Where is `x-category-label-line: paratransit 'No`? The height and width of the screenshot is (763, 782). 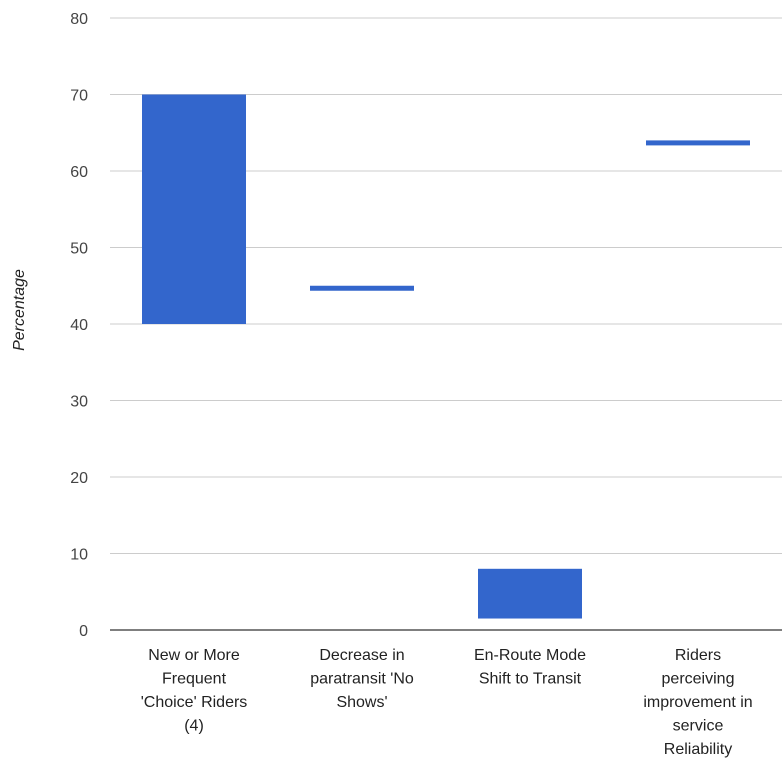 x-category-label-line: paratransit 'No is located at coordinates (362, 679).